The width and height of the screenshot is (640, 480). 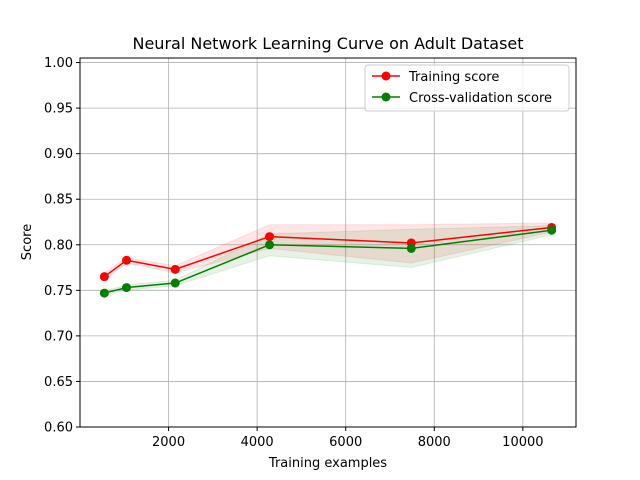 What do you see at coordinates (168, 442) in the screenshot?
I see `x-tick-label: 2000` at bounding box center [168, 442].